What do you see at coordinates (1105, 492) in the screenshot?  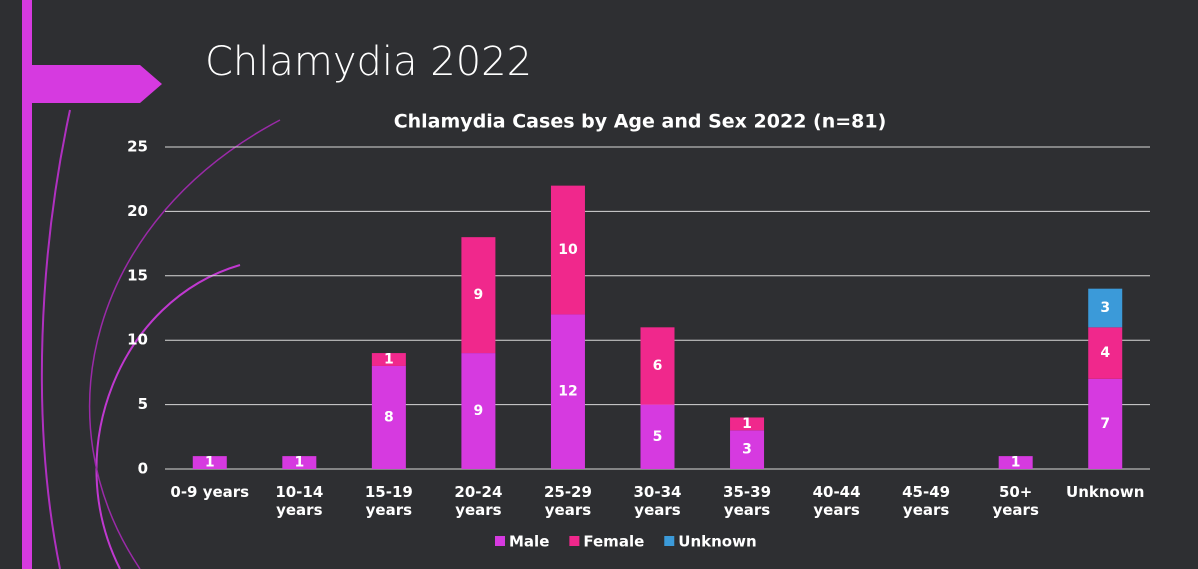 I see `x-tick-label: Unknown` at bounding box center [1105, 492].